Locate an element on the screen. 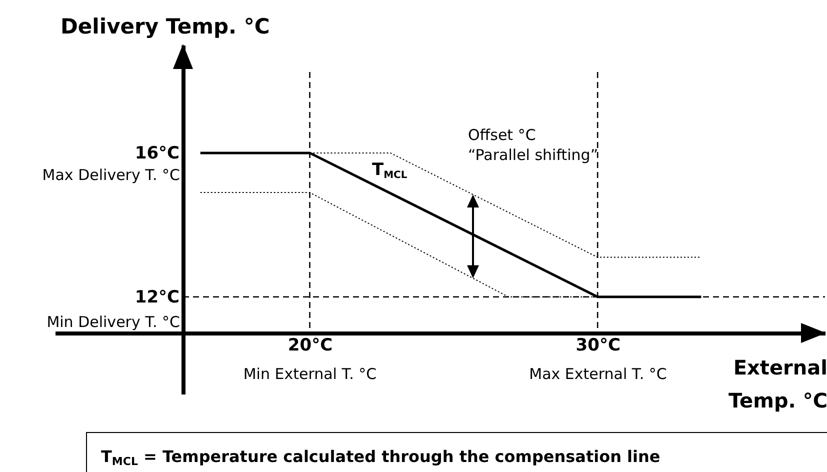  annotation: Max External T. °C is located at coordinates (598, 374).